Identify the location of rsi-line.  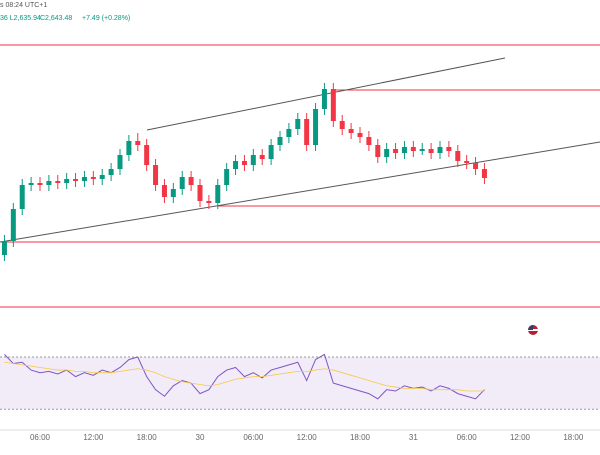
(244, 376).